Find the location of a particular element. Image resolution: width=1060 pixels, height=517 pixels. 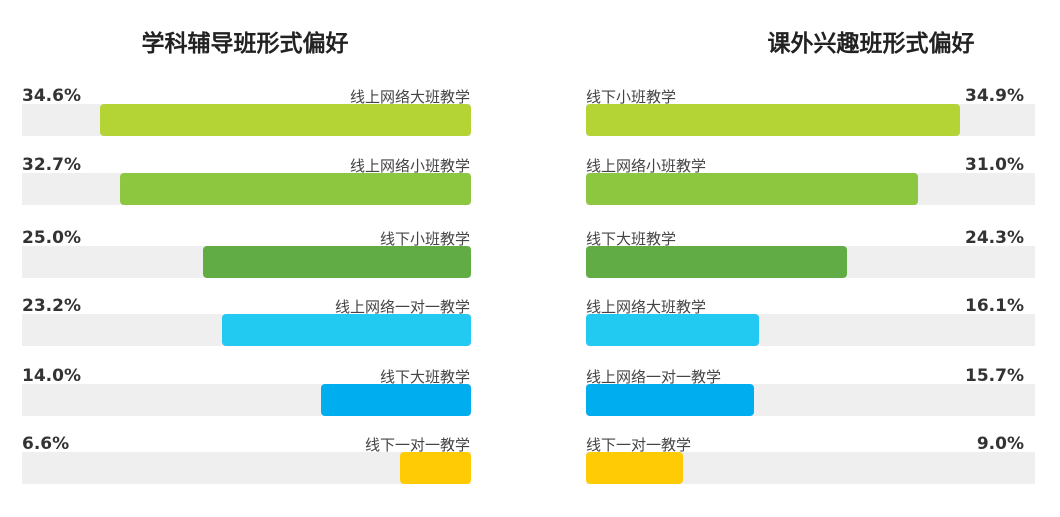

value-label: 32.7% is located at coordinates (51, 165).